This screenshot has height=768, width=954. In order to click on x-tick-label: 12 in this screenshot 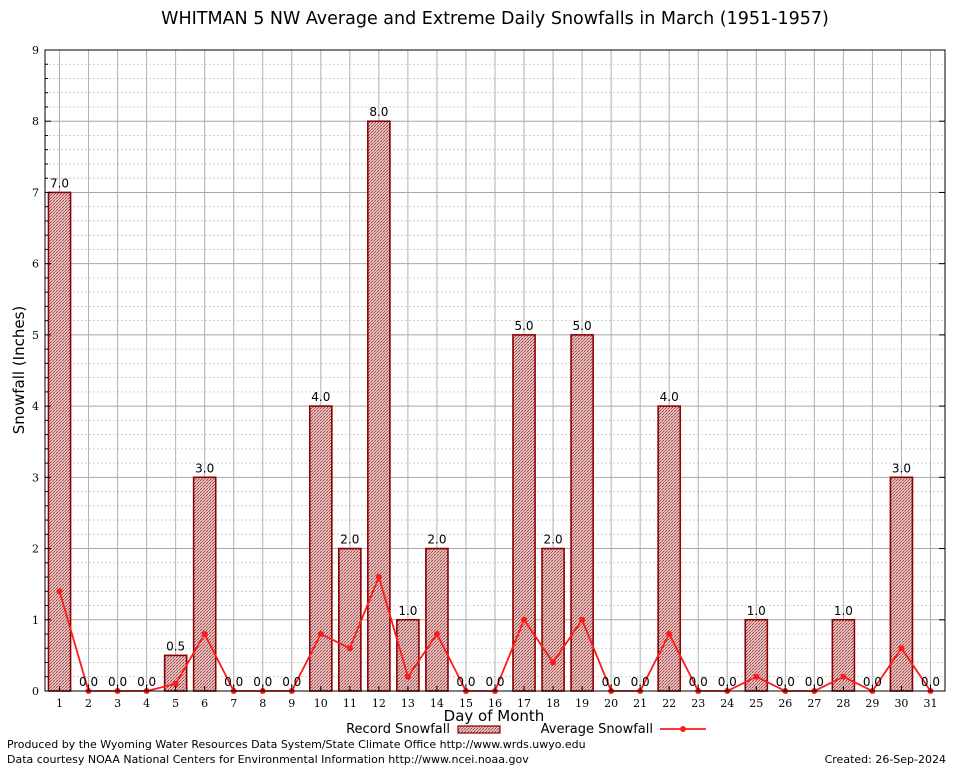, I will do `click(379, 703)`.